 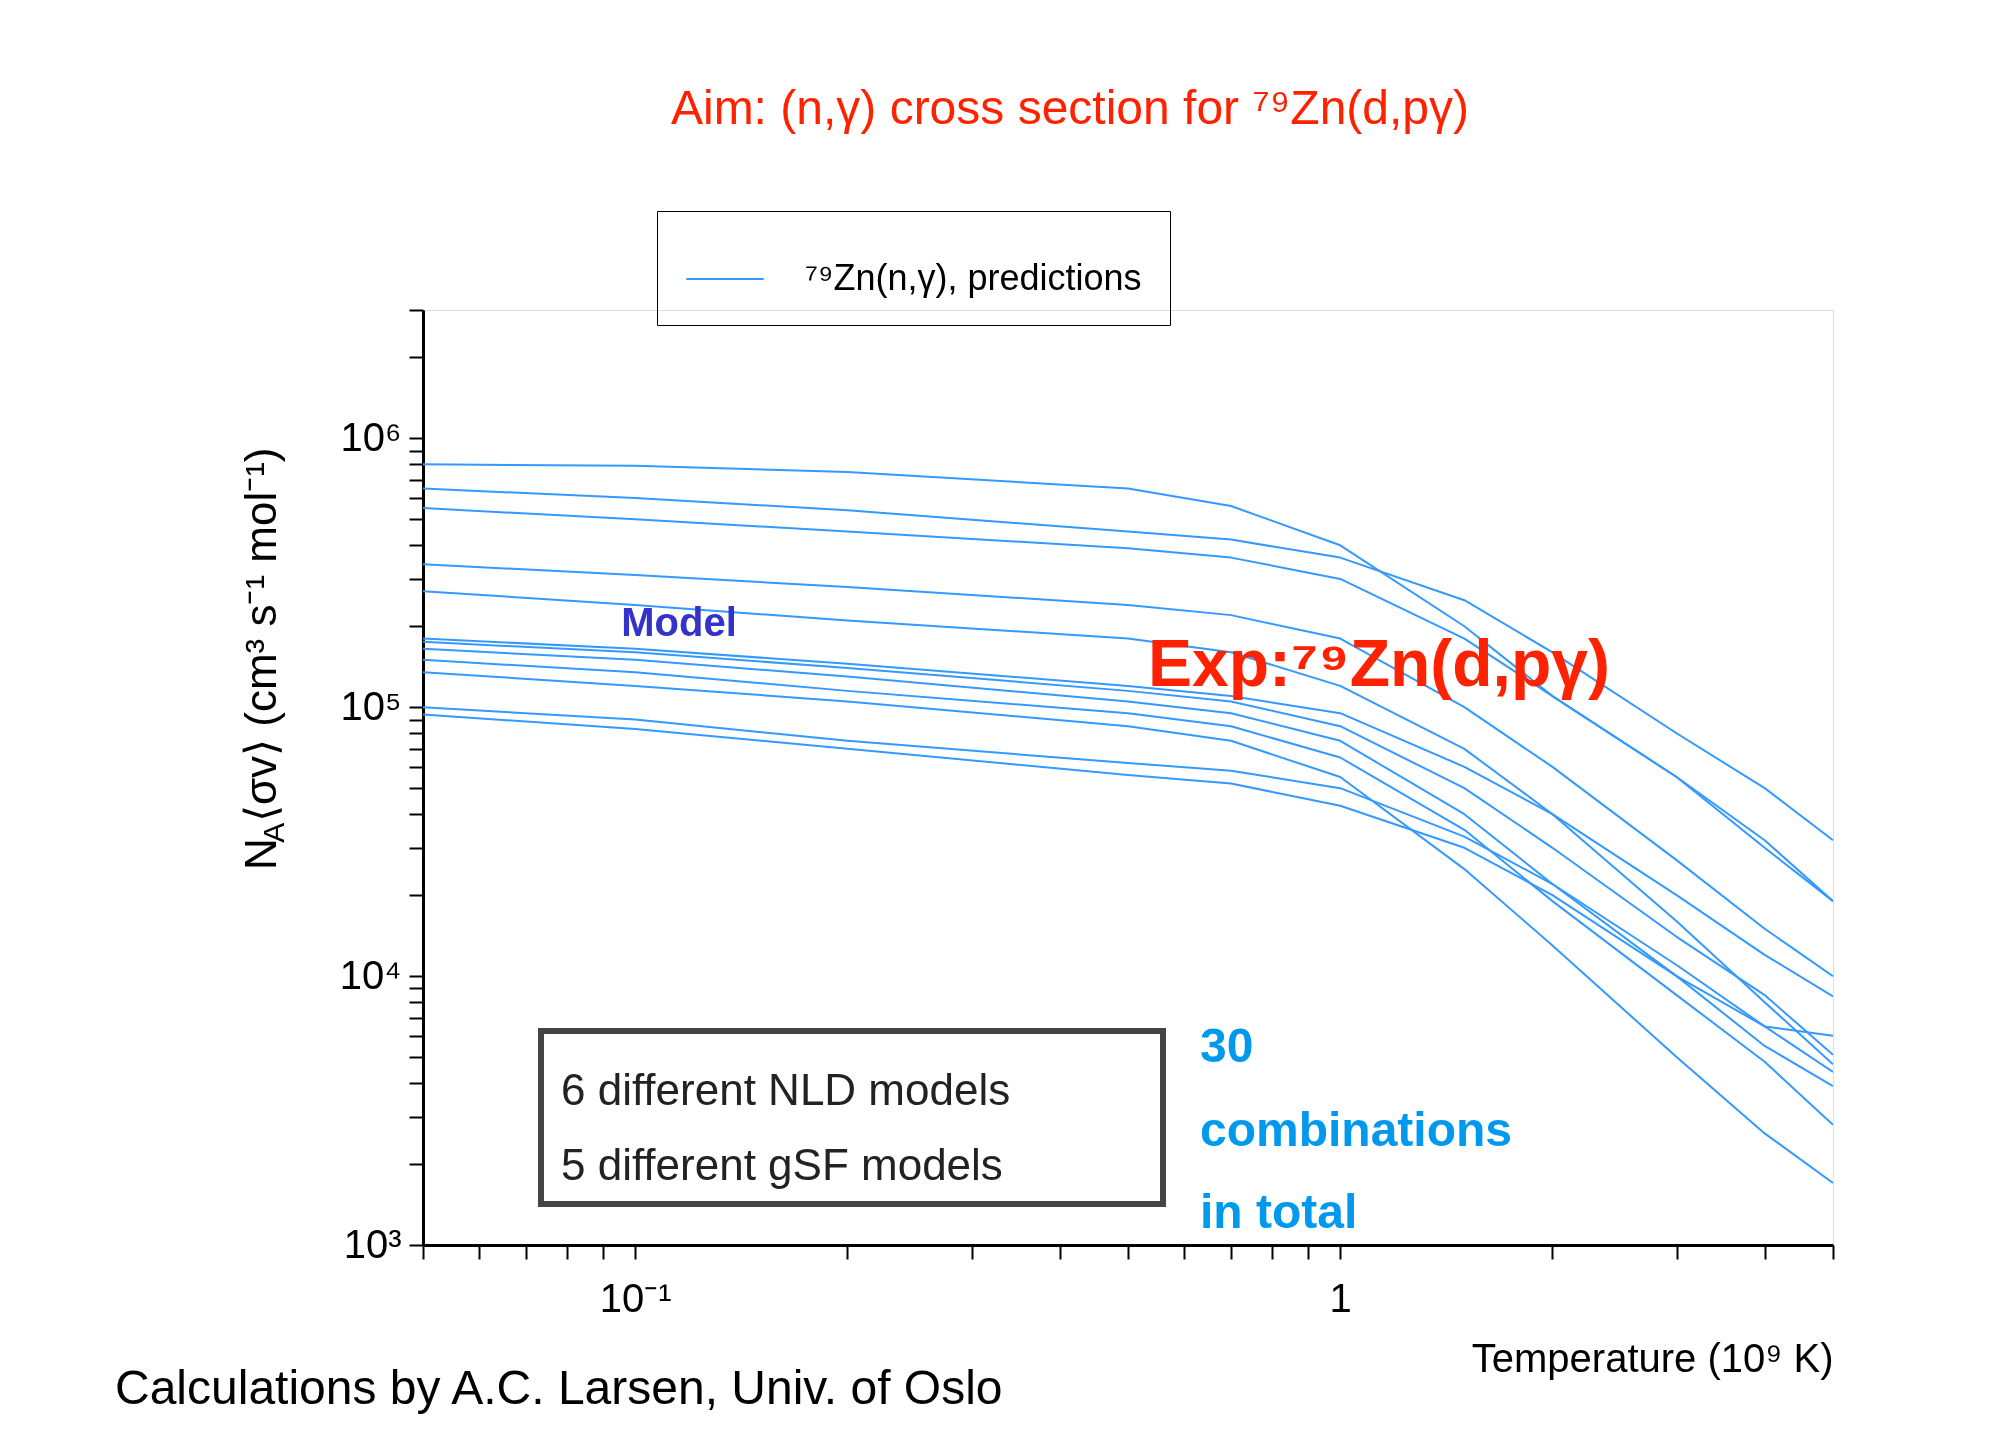 I want to click on text: Calculations by A.C. Larsen, Univ. of Oslo, so click(x=559, y=1387).